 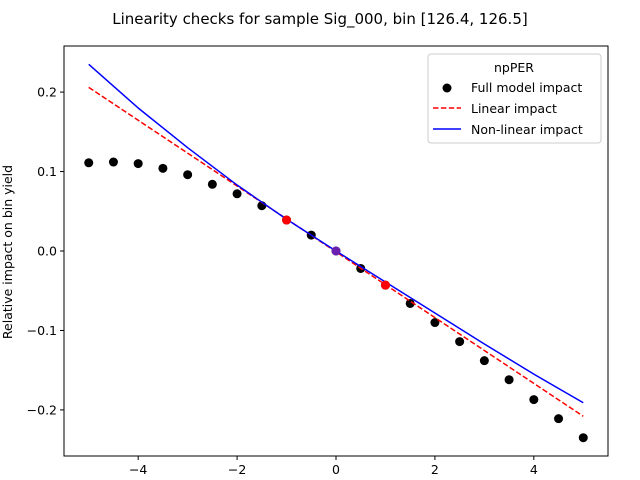 What do you see at coordinates (336, 469) in the screenshot?
I see `x-tick-label: 0` at bounding box center [336, 469].